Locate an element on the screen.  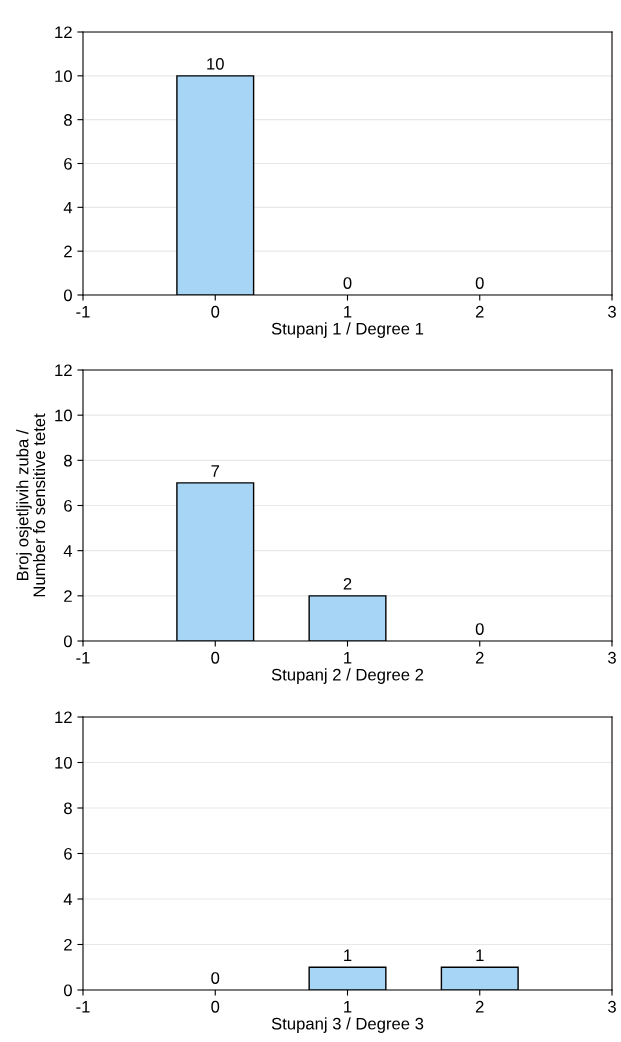
x-axis-title: Stupanj 1 / Degree 1 is located at coordinates (347, 330).